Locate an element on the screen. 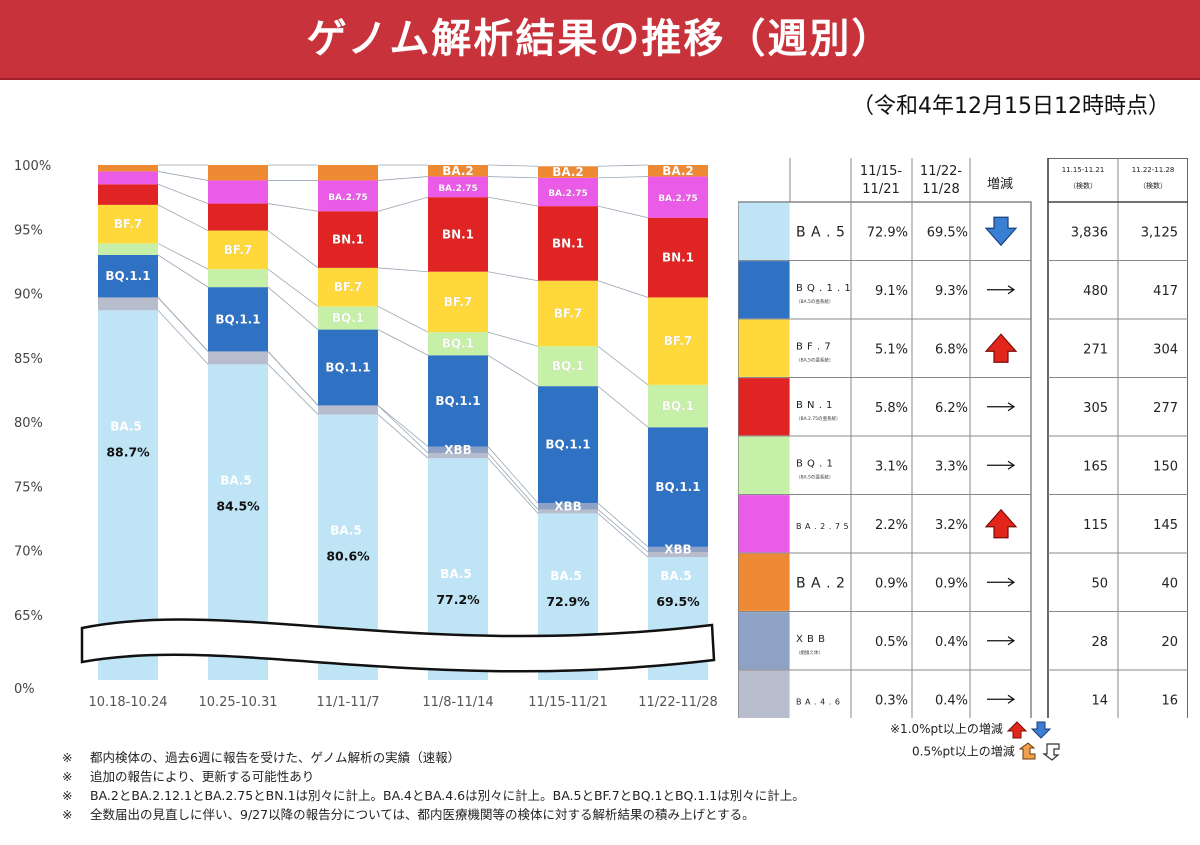  header-count2: 11.22-11.28 is located at coordinates (1153, 170).